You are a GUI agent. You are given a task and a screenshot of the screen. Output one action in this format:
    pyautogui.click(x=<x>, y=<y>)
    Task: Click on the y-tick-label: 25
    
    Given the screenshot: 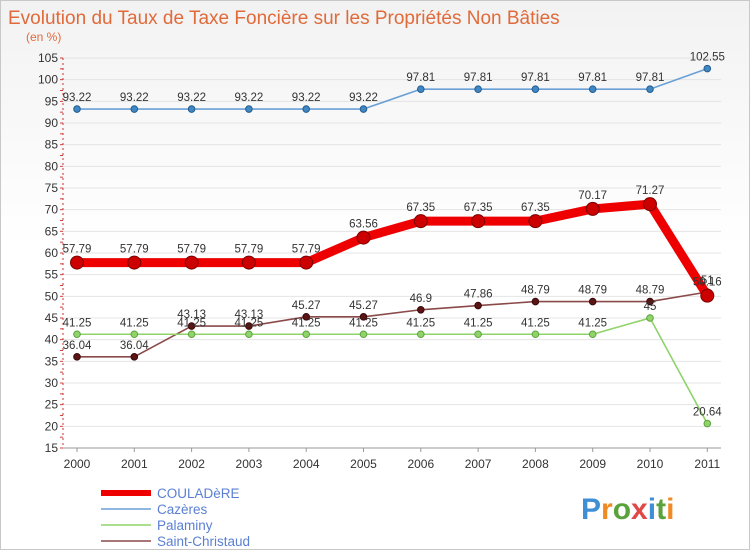 What is the action you would take?
    pyautogui.click(x=52, y=405)
    